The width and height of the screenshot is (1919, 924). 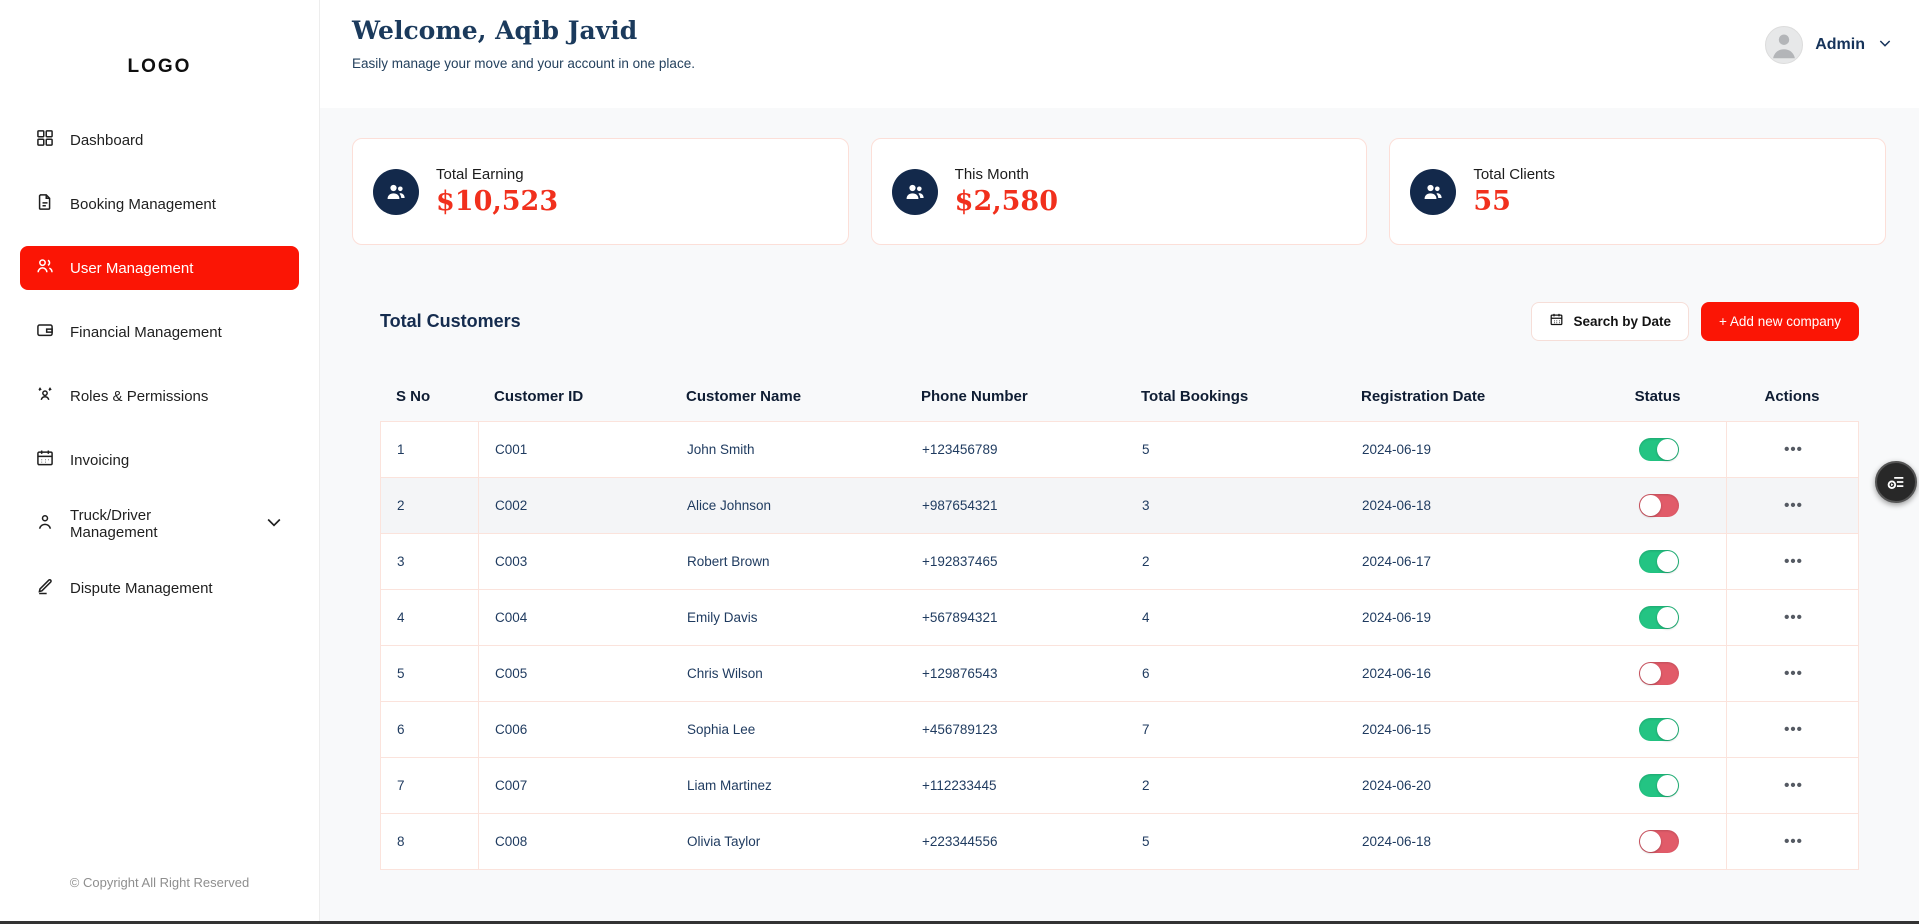 I want to click on sidebar-item-invoicing: Invoicing, so click(x=159, y=460).